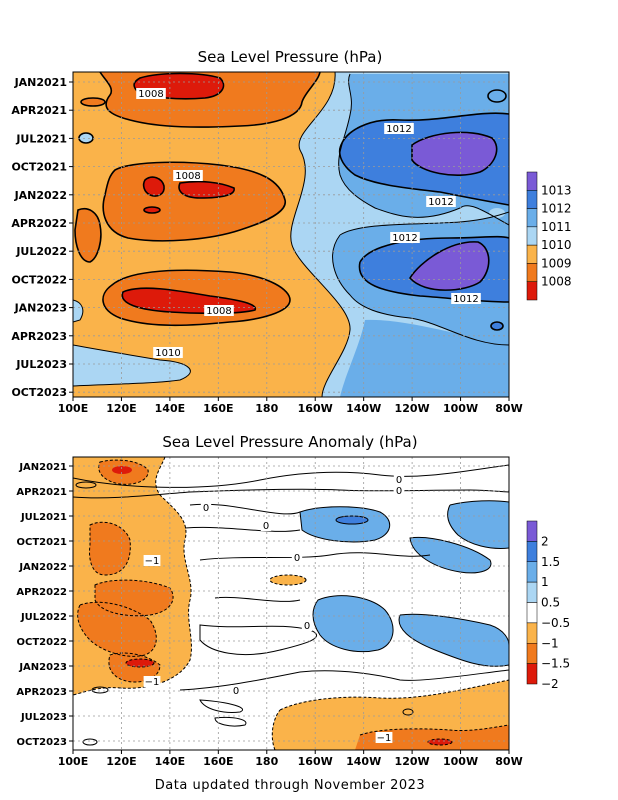  Describe the element at coordinates (40, 195) in the screenshot. I see `top-y-tick-label: JAN2022` at that location.